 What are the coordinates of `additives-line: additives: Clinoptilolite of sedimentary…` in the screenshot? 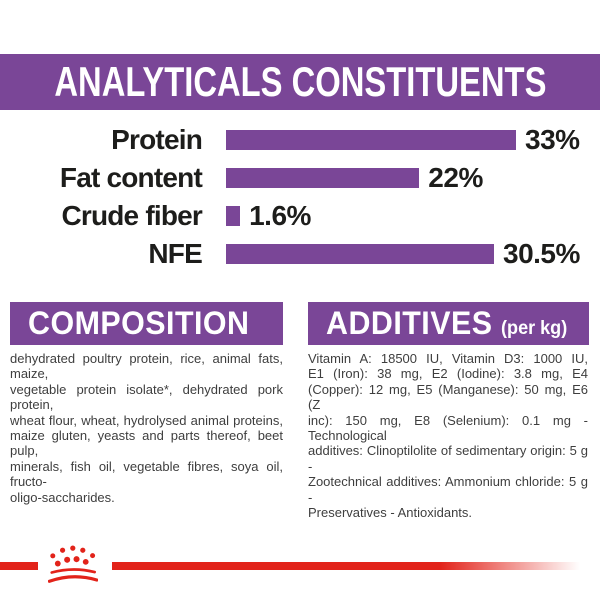 It's located at (448, 458).